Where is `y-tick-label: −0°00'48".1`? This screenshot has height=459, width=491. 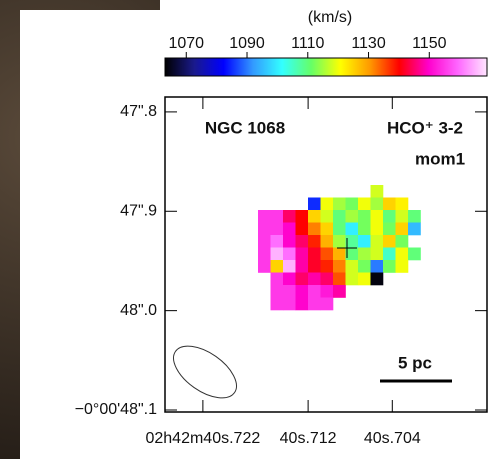
y-tick-label: −0°00'48".1 is located at coordinates (116, 409).